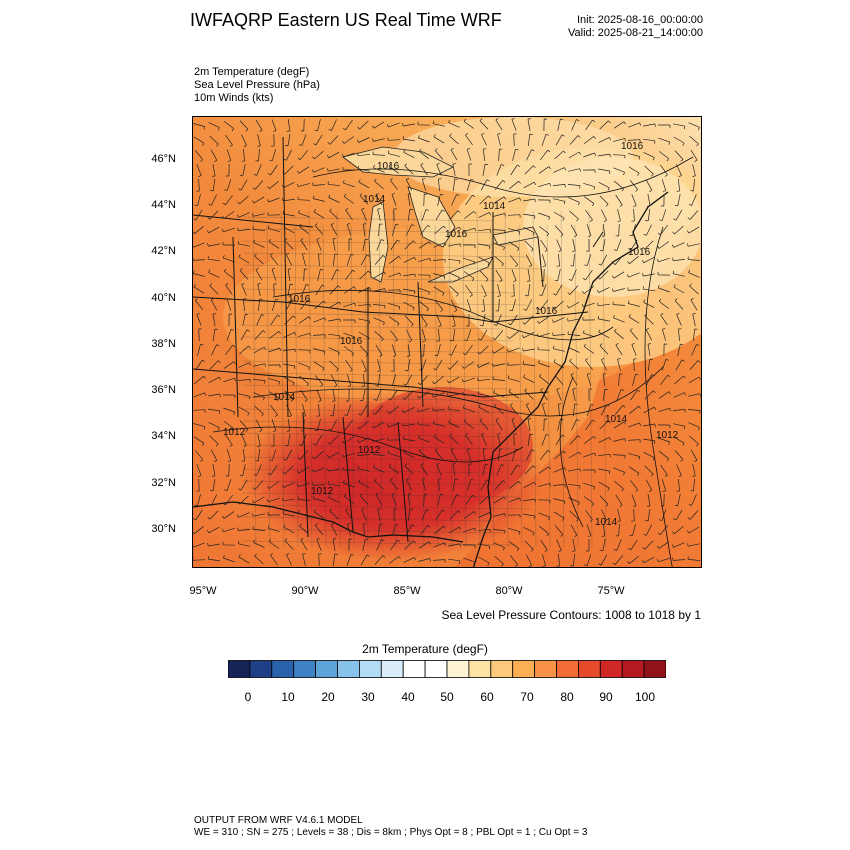 The width and height of the screenshot is (850, 850). What do you see at coordinates (278, 820) in the screenshot?
I see `footer-model: OUTPUT FROM WRF V4.6.1 MODEL` at bounding box center [278, 820].